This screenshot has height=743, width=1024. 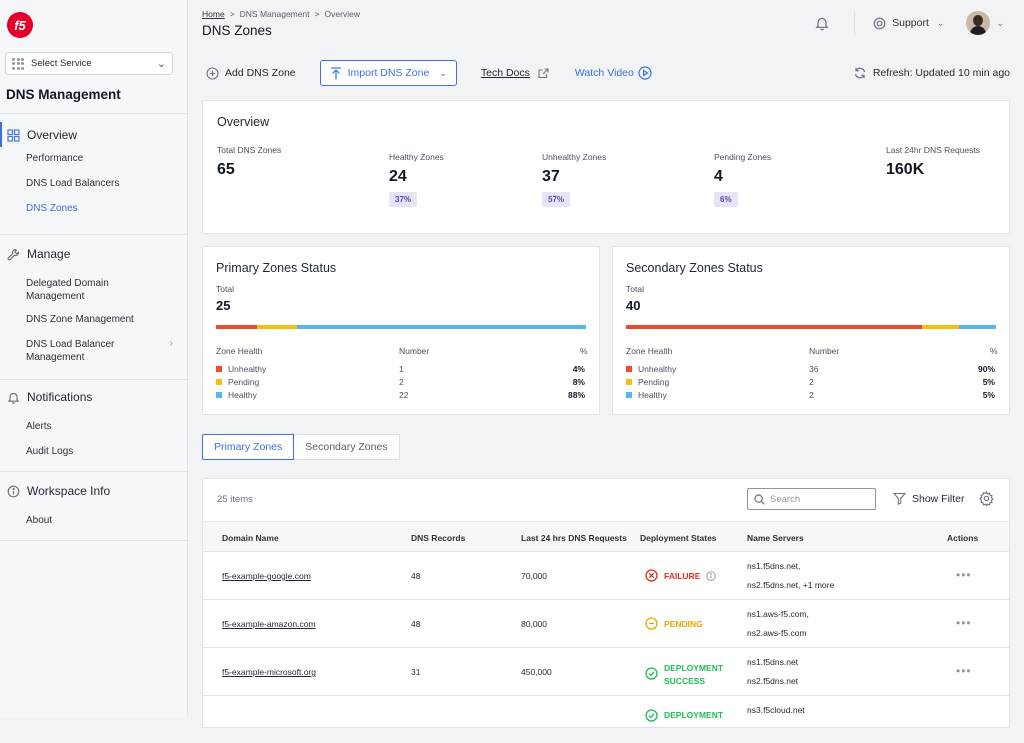 What do you see at coordinates (986, 369) in the screenshot?
I see `legend-percent: 90%` at bounding box center [986, 369].